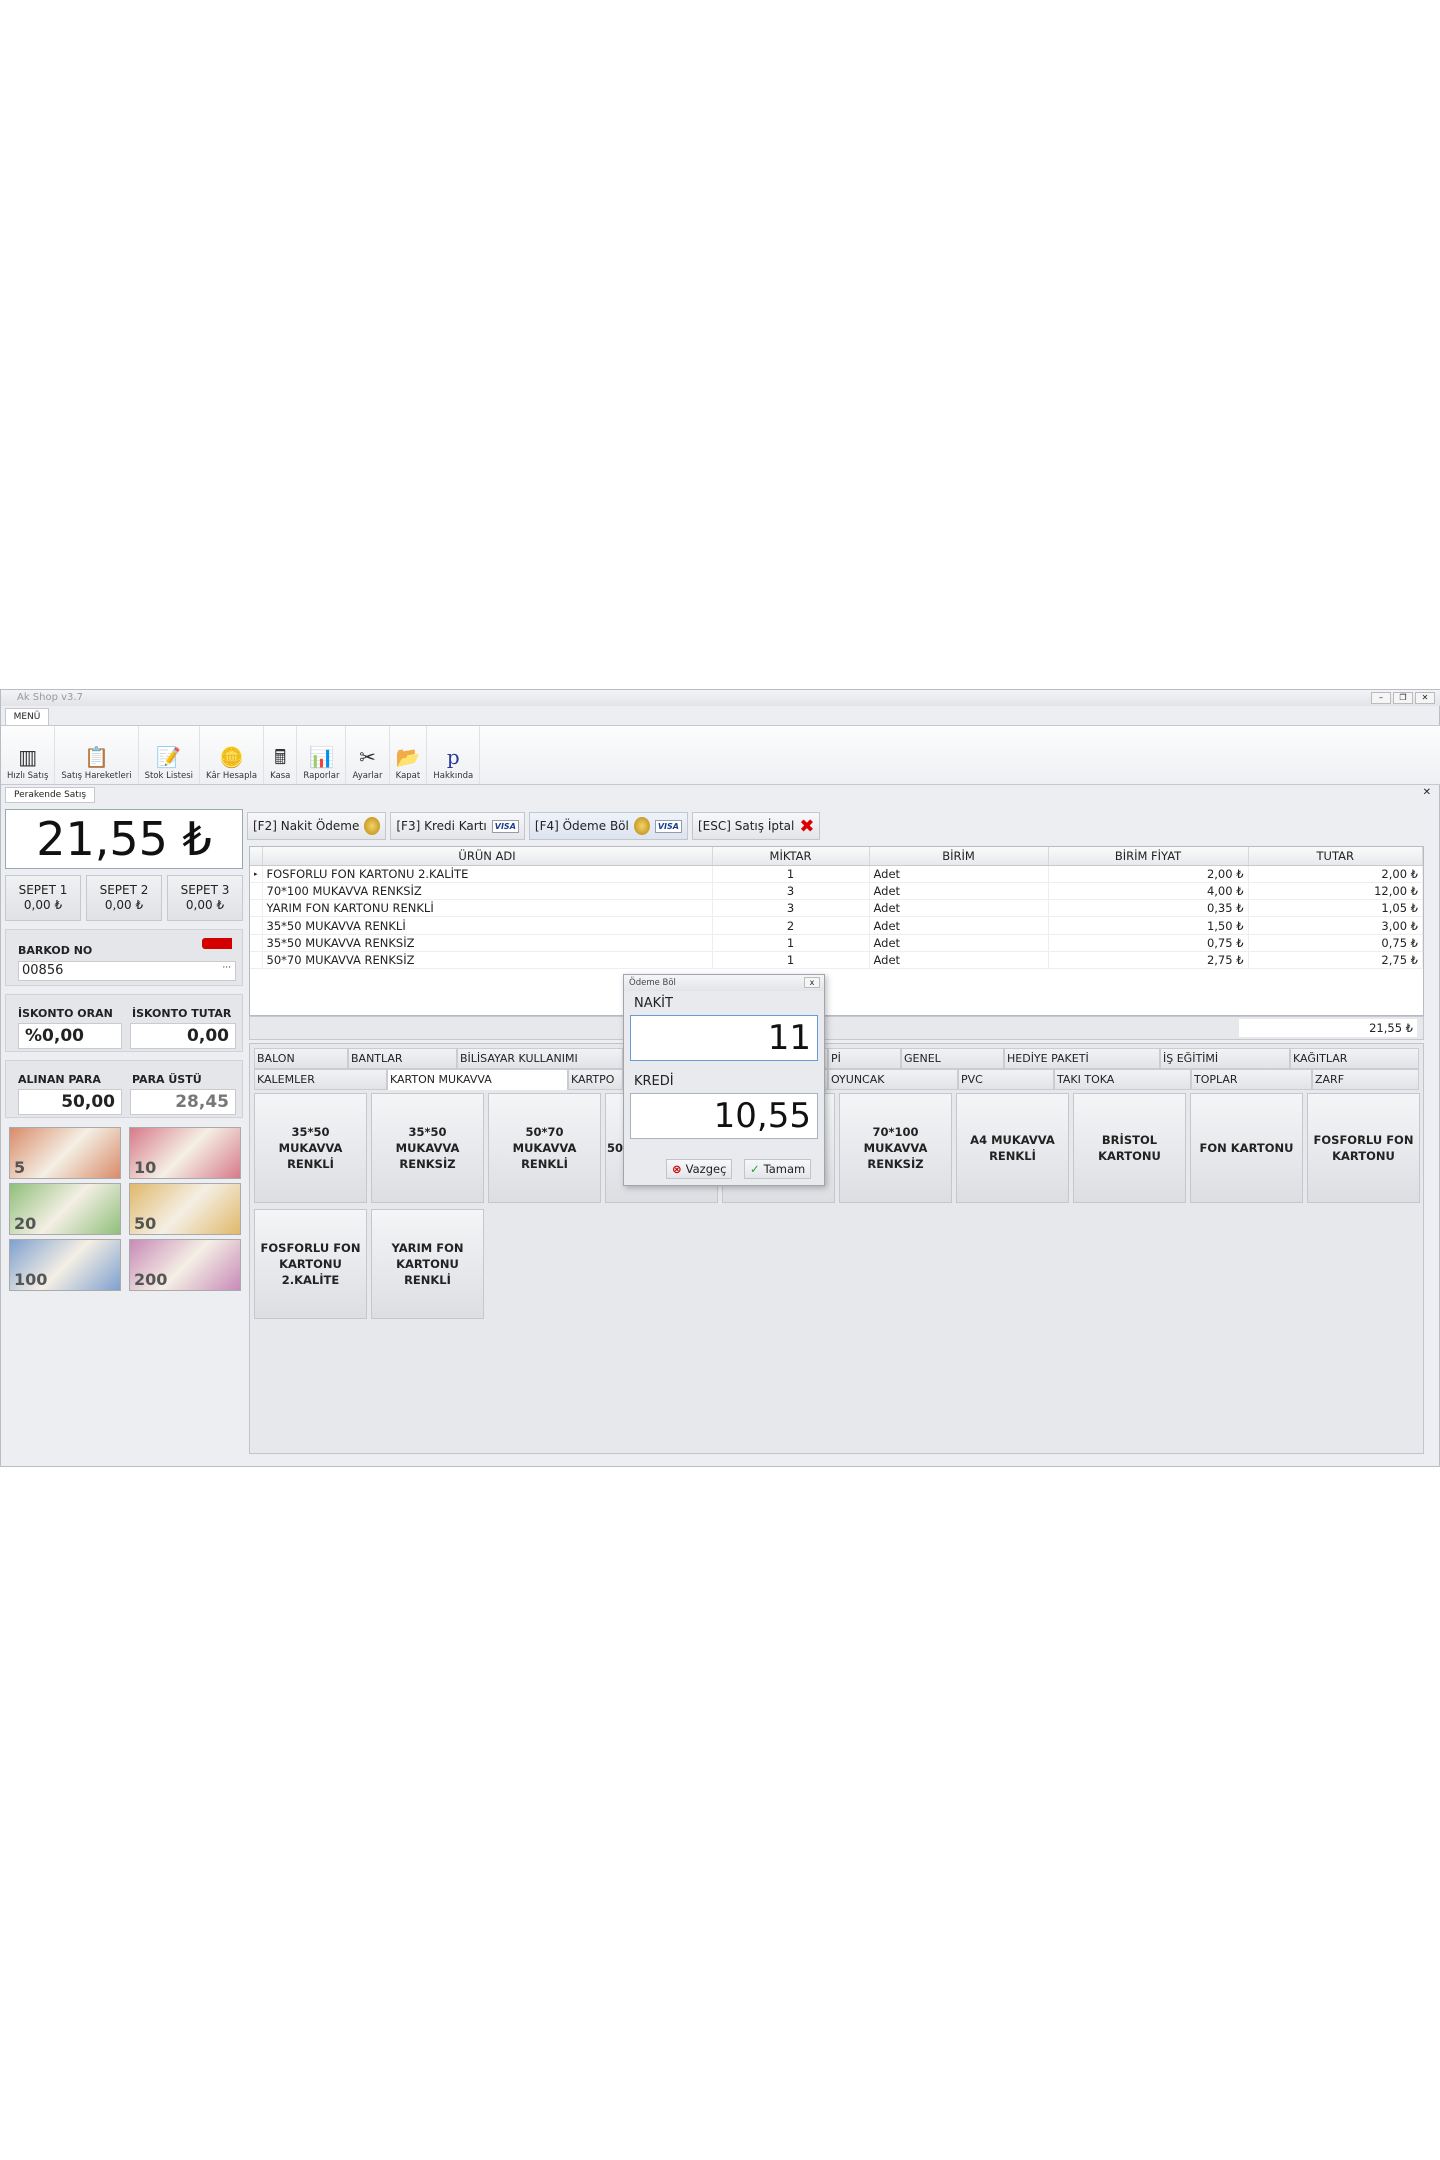  What do you see at coordinates (756, 826) in the screenshot?
I see `cancel-sale-button: [ESC] Satış İptal ✖` at bounding box center [756, 826].